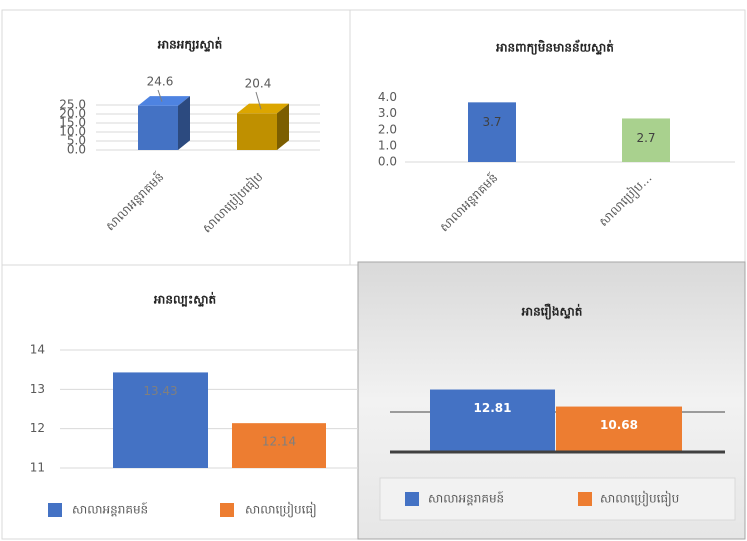 The image size is (747, 541). What do you see at coordinates (493, 408) in the screenshot?
I see `value-label: 12.81` at bounding box center [493, 408].